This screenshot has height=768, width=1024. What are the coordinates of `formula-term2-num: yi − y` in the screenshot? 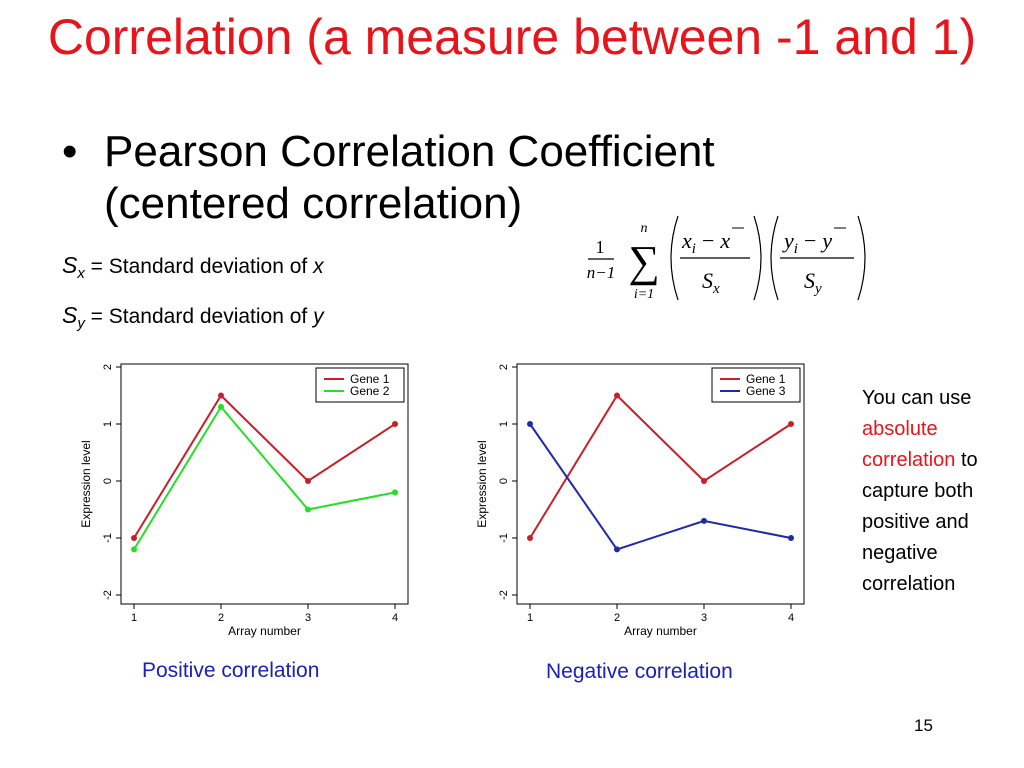 It's located at (807, 242).